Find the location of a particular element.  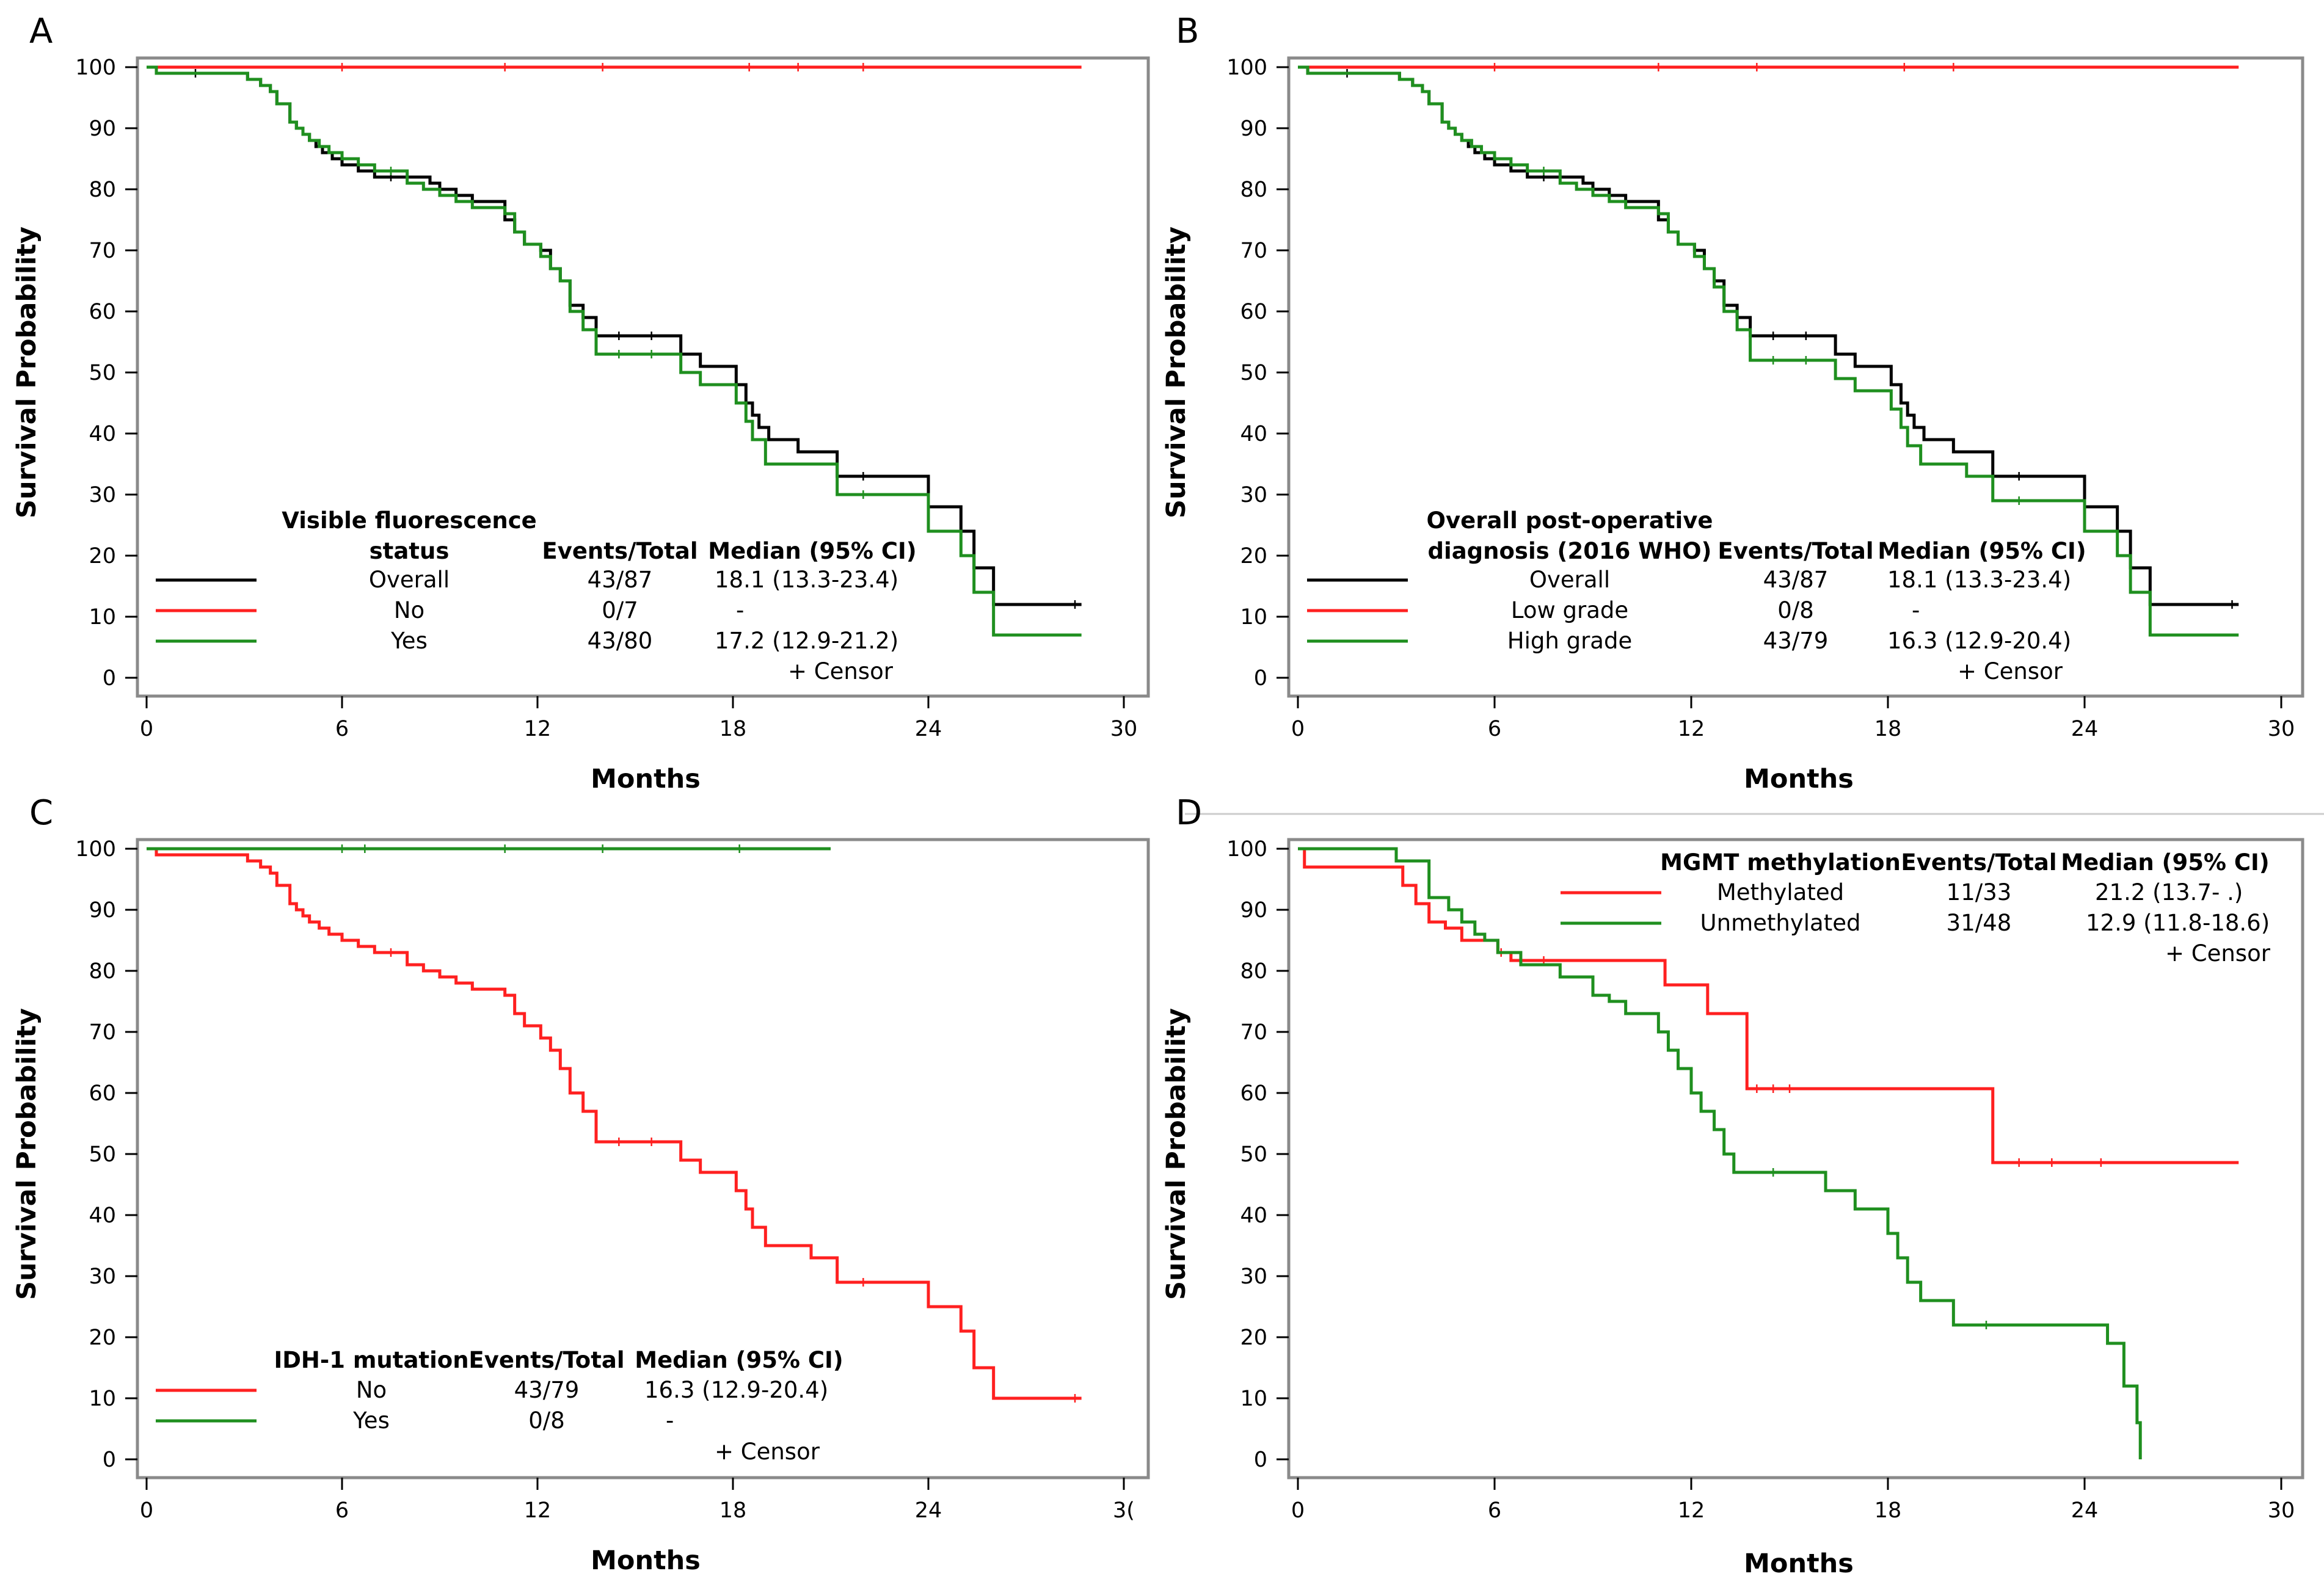

legend-row-name: Low grade is located at coordinates (1569, 610).